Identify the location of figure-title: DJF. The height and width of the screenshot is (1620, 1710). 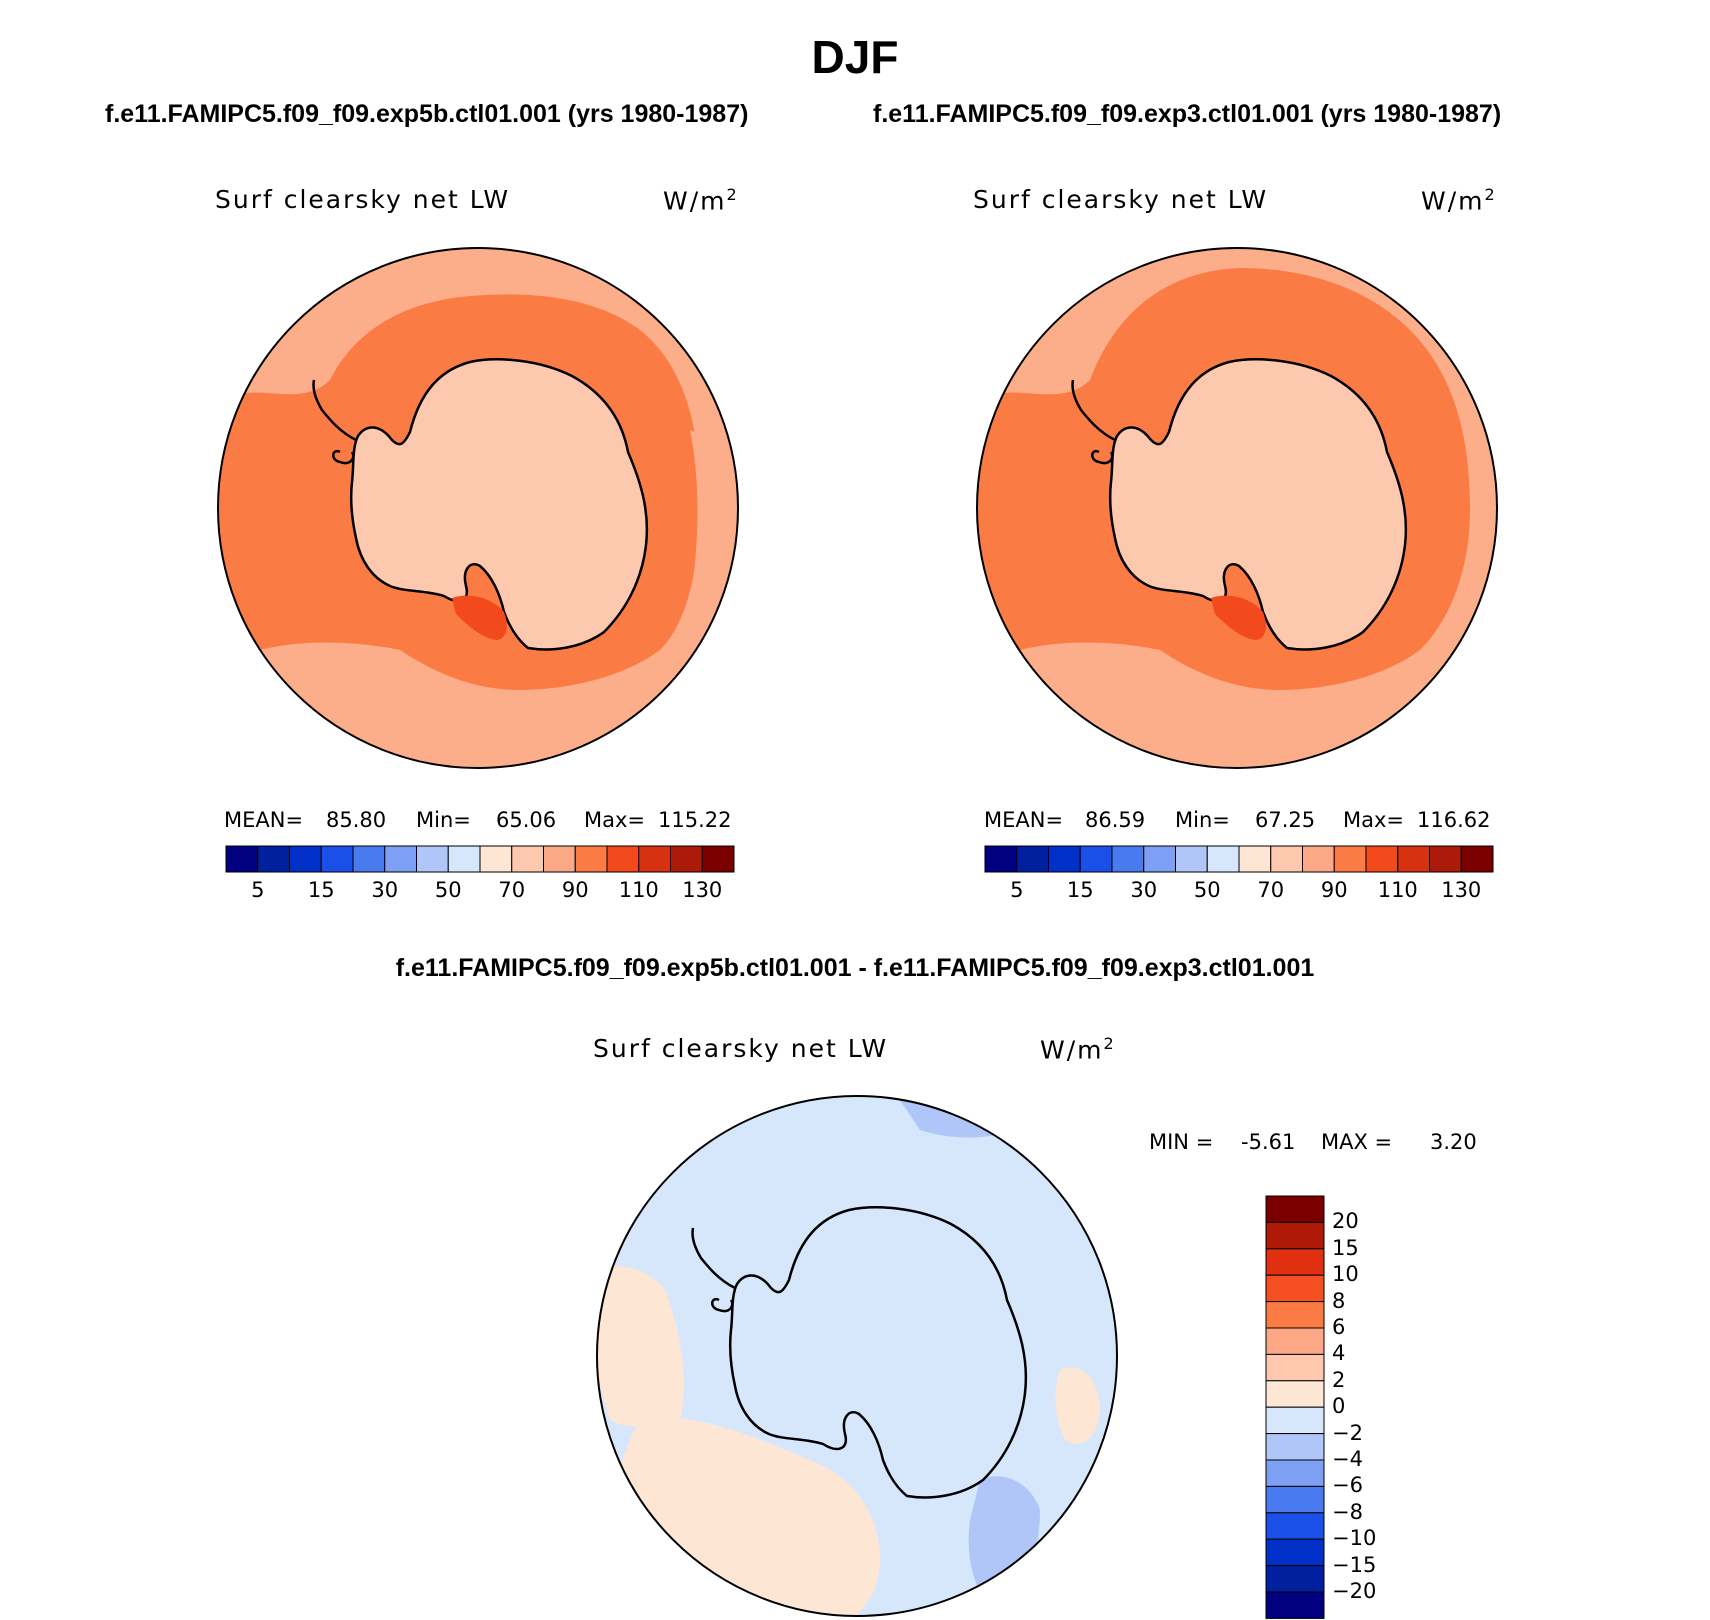
(855, 57).